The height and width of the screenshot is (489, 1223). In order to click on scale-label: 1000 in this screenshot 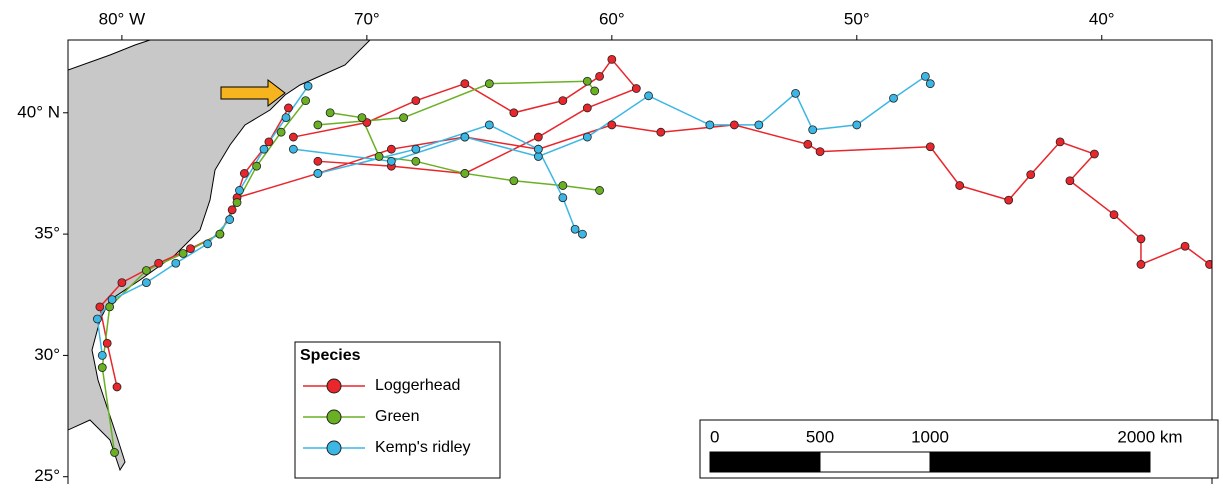, I will do `click(930, 436)`.